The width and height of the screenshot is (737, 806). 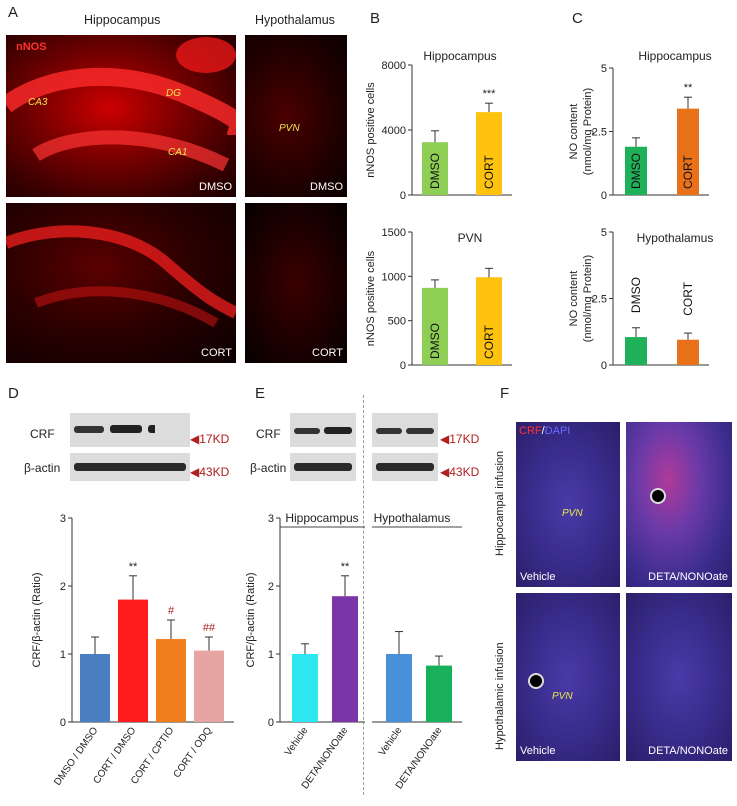 I want to click on condition-label: CORT, so click(x=216, y=353).